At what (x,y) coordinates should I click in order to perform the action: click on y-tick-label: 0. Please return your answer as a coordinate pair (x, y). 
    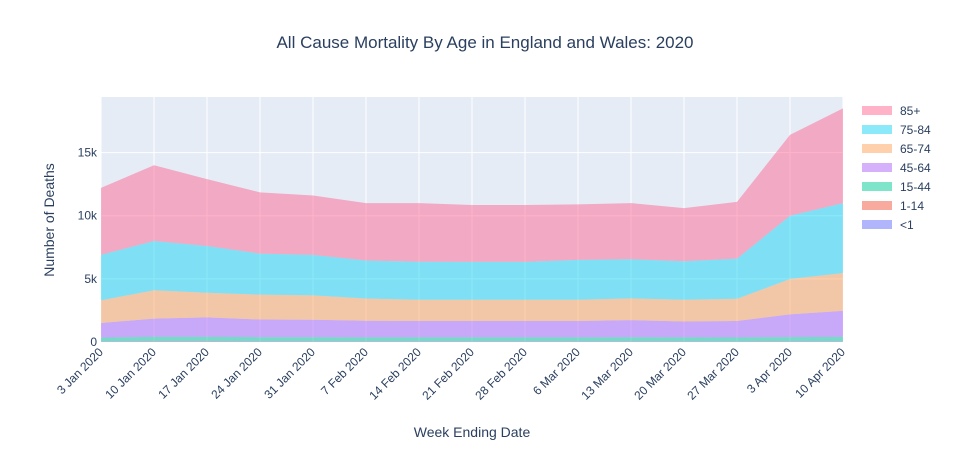
    Looking at the image, I should click on (93, 342).